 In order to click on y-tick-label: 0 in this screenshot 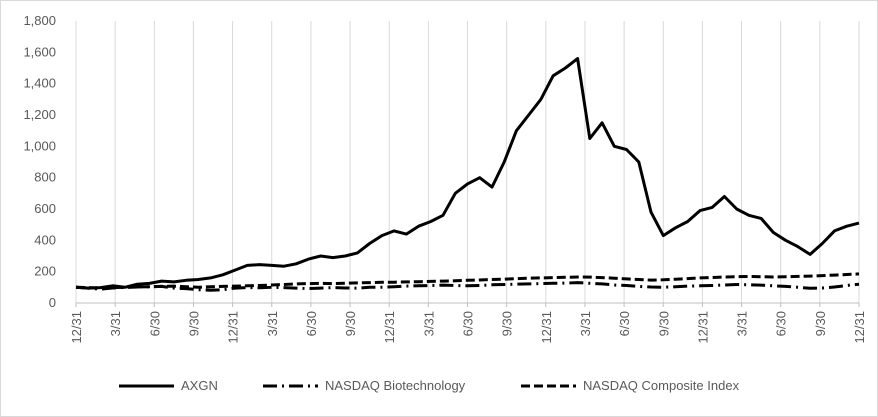, I will do `click(52, 302)`.